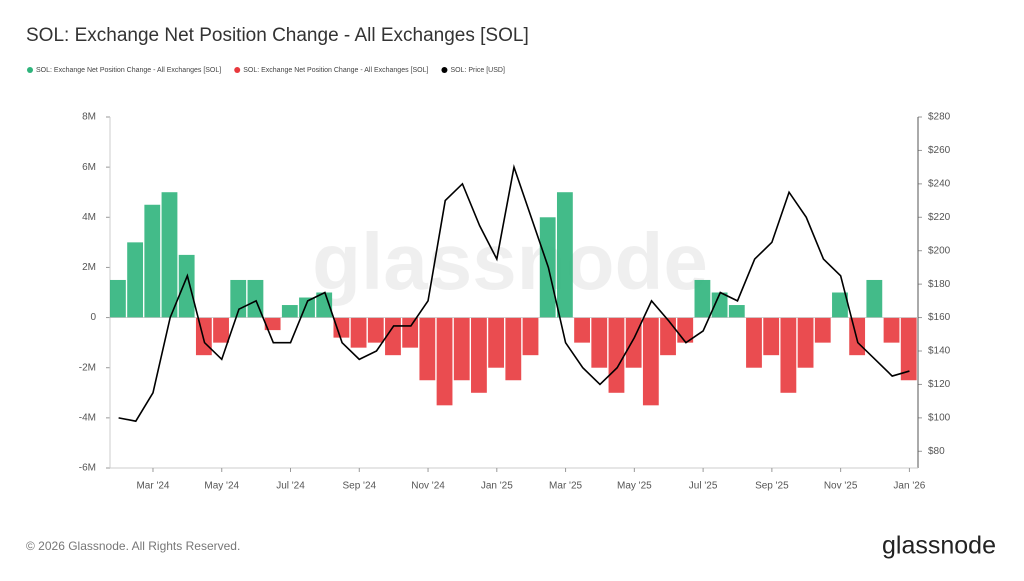 Image resolution: width=1024 pixels, height=581 pixels. What do you see at coordinates (939, 384) in the screenshot?
I see `y2-tick-label: $120` at bounding box center [939, 384].